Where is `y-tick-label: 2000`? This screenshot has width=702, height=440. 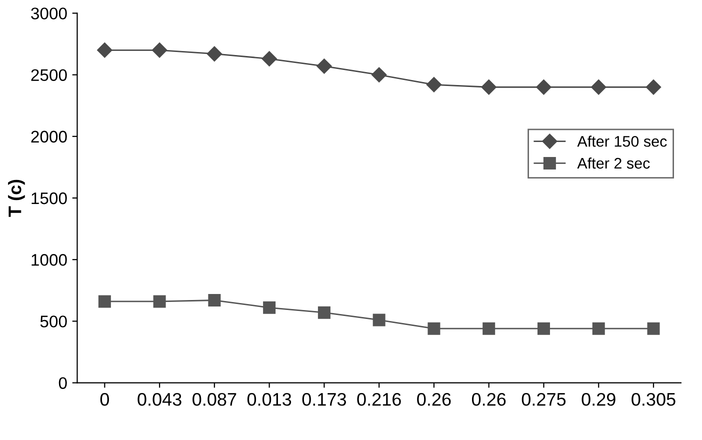 y-tick-label: 2000 is located at coordinates (49, 136).